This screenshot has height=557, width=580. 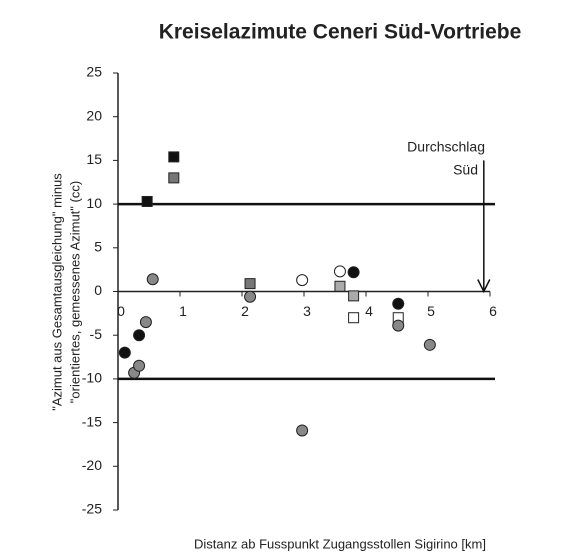 I want to click on x-tick-label: 2, so click(x=245, y=311).